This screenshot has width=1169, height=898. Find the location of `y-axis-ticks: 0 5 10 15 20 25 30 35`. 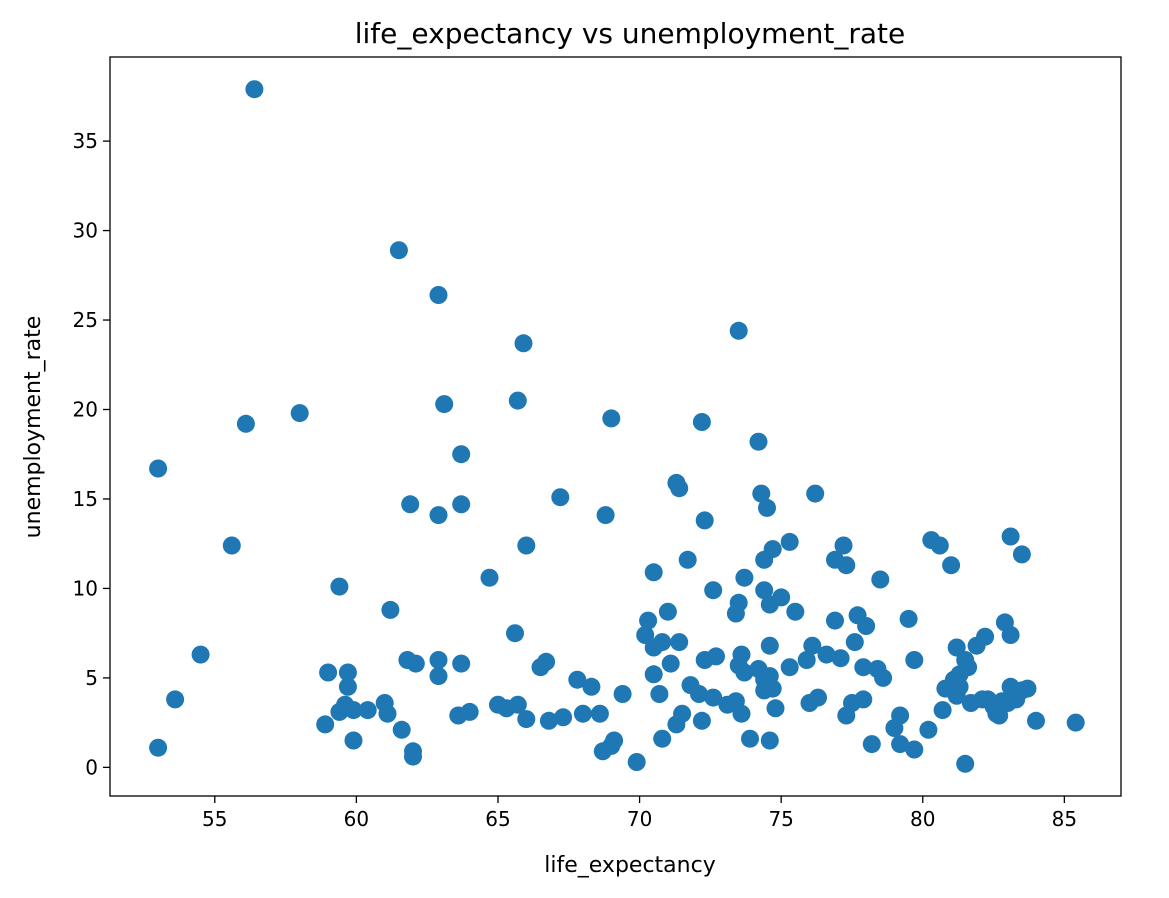

y-axis-ticks: 0 5 10 15 20 25 30 35 is located at coordinates (91, 454).